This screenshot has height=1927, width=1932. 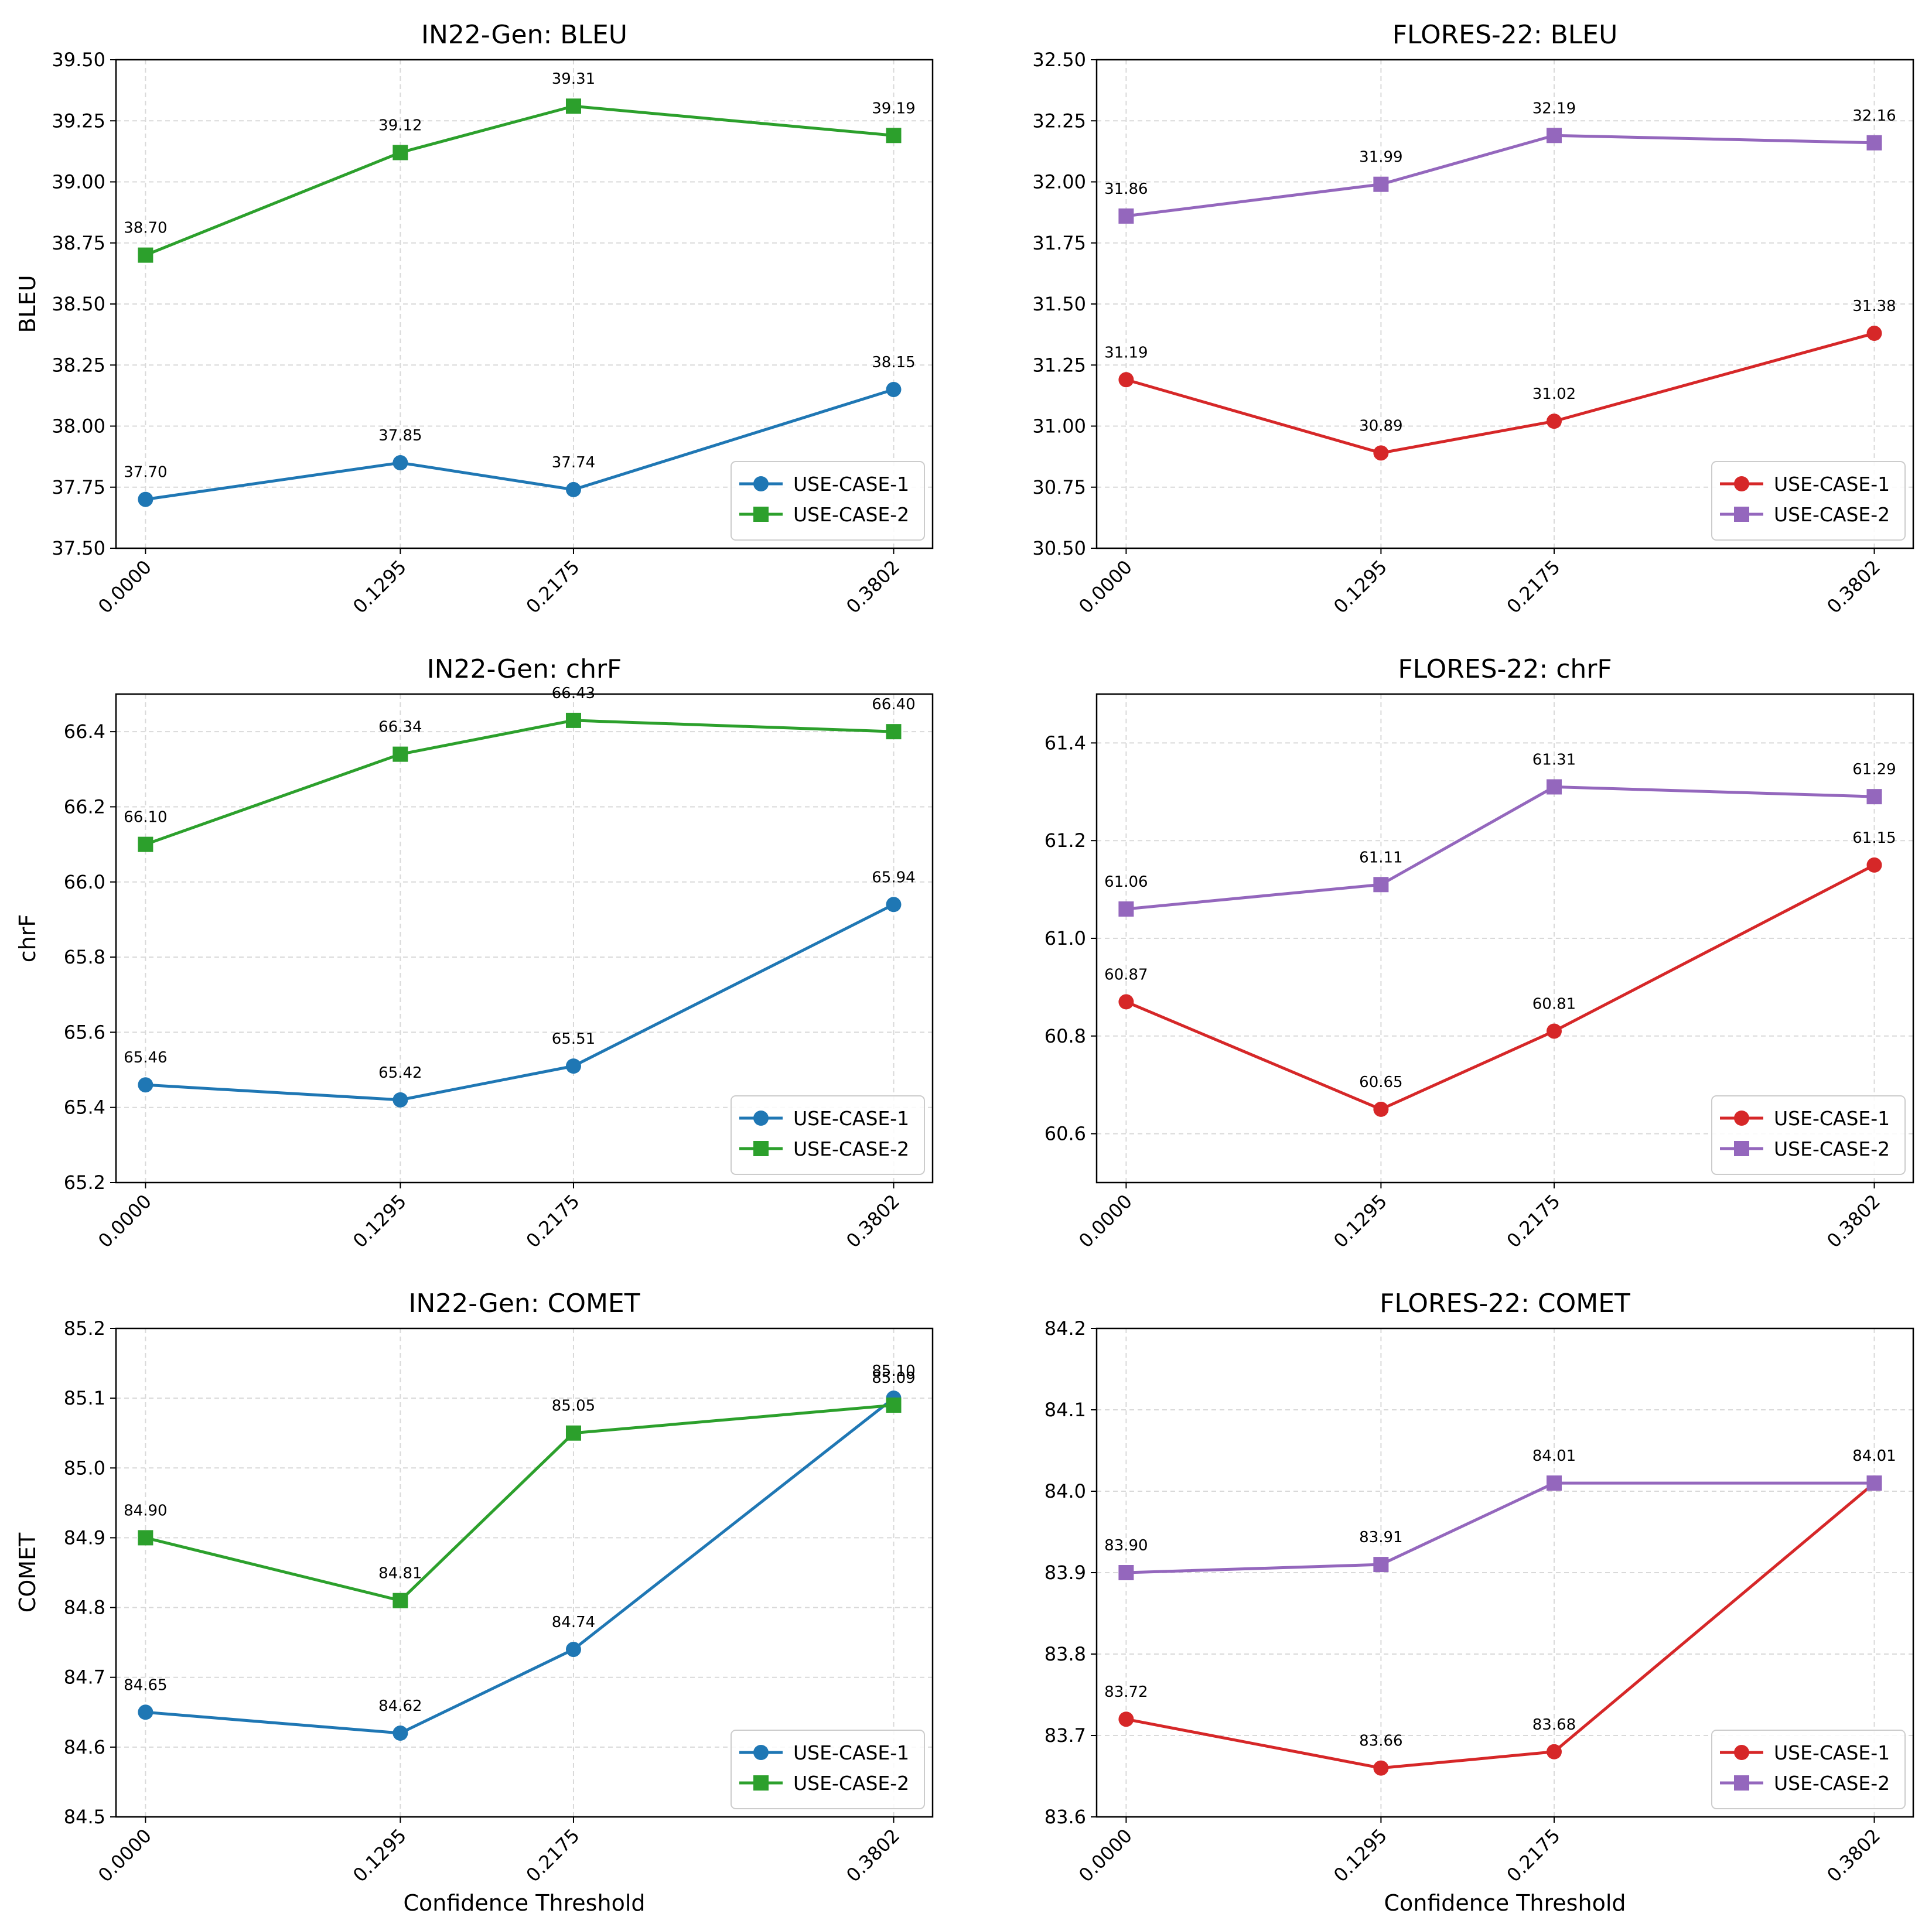 What do you see at coordinates (84, 1677) in the screenshot?
I see `y-tick-label: 84.7` at bounding box center [84, 1677].